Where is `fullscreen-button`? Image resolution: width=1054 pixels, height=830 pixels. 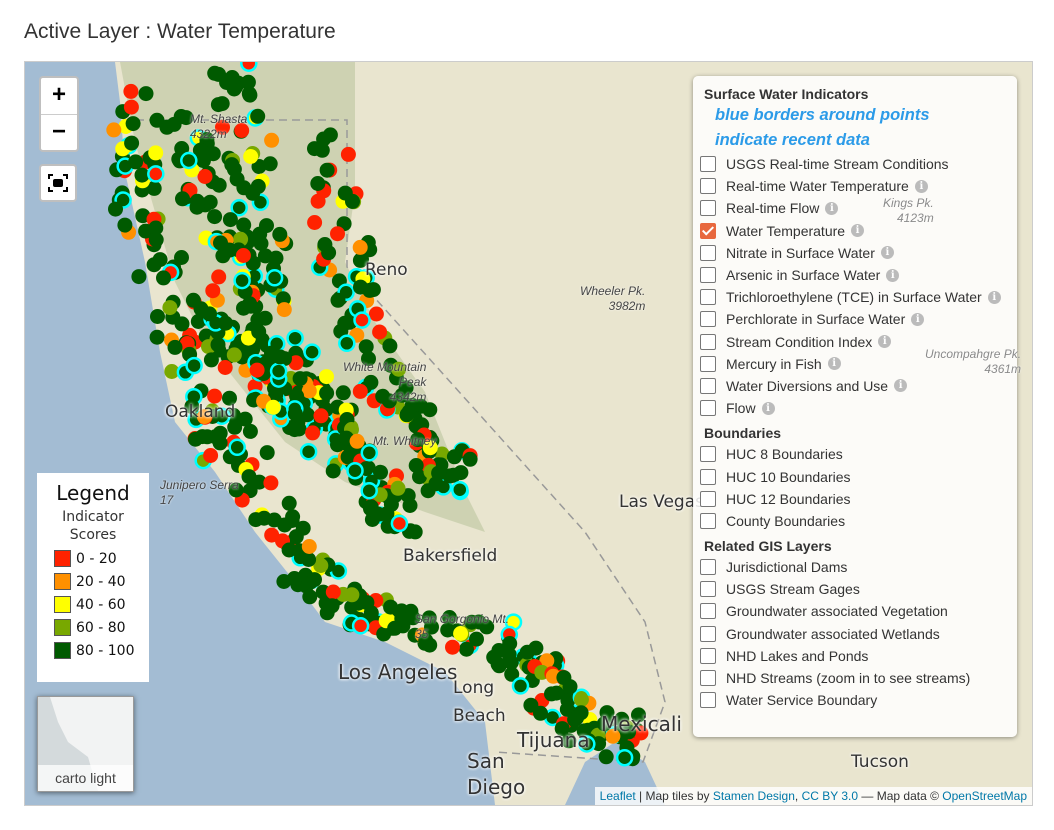 fullscreen-button is located at coordinates (58, 183).